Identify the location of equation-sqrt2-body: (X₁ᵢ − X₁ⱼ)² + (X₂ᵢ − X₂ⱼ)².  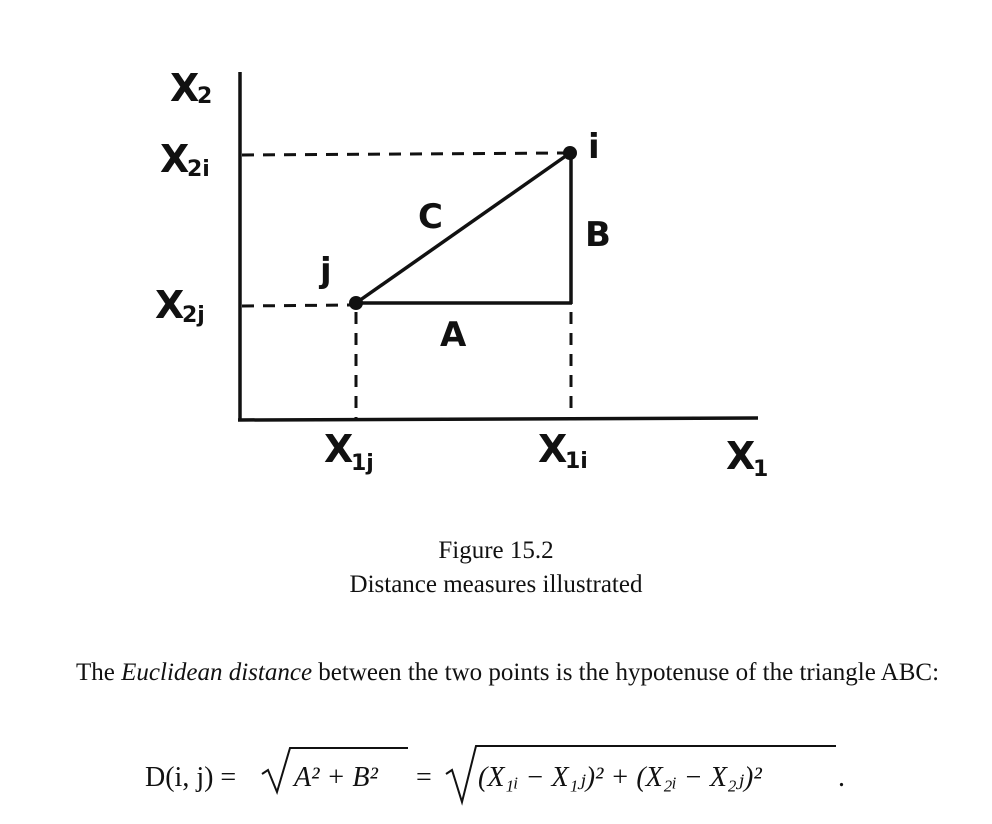
(620, 777).